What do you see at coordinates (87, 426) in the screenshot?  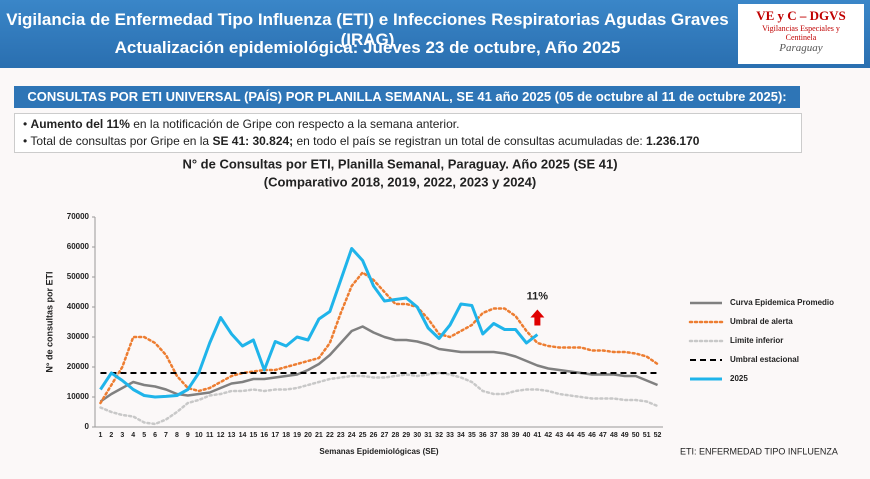 I see `y-tick-label: 0` at bounding box center [87, 426].